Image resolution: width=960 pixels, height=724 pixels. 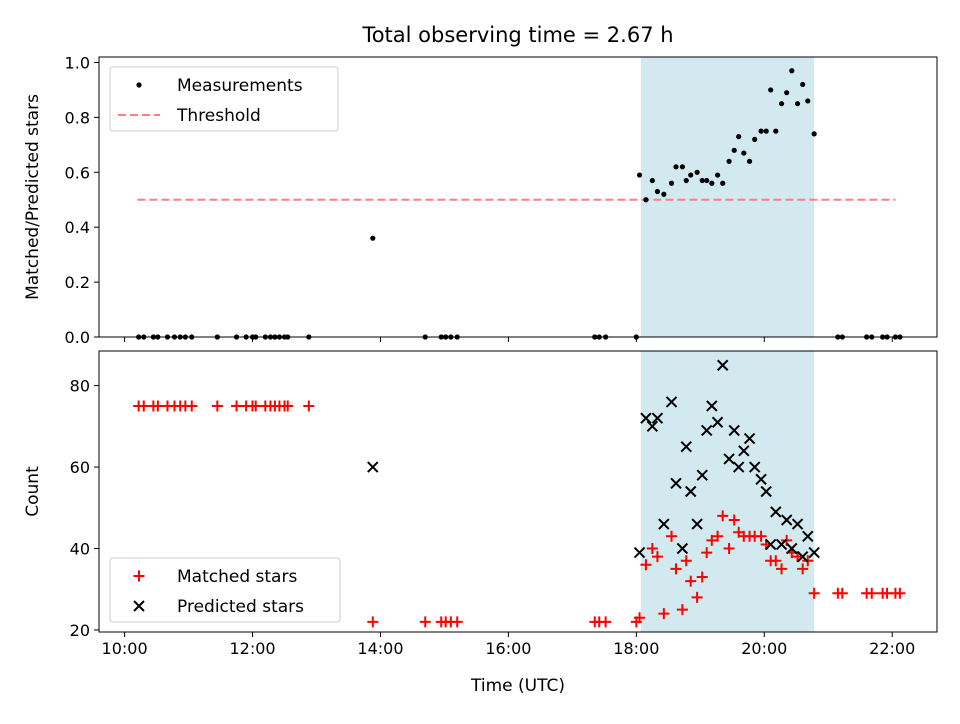 I want to click on x-tick-label: 10:00, so click(x=125, y=648).